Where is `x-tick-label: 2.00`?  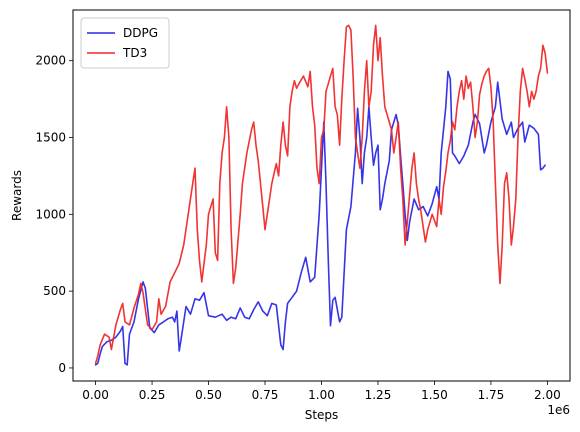
x-tick-label: 2.00 is located at coordinates (547, 395).